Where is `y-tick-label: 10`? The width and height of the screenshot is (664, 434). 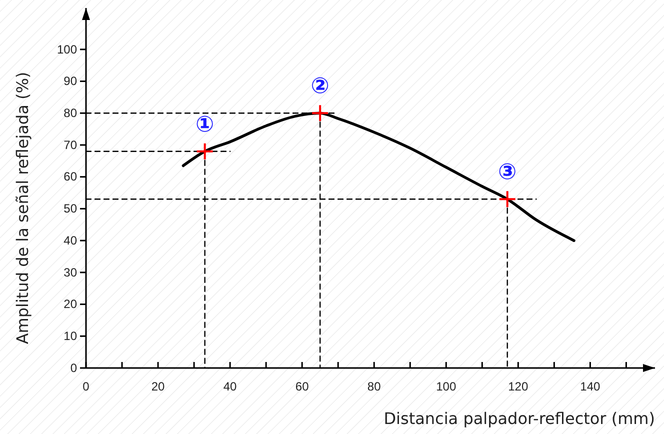
y-tick-label: 10 is located at coordinates (71, 335).